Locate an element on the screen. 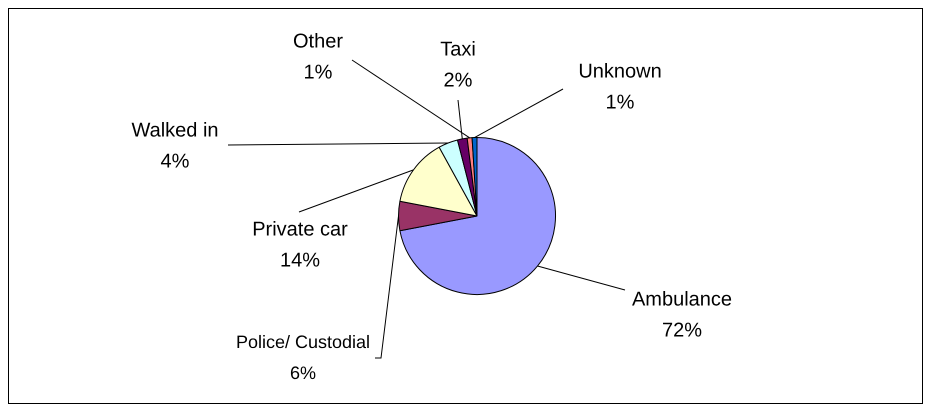 The width and height of the screenshot is (933, 414). slice-label: Taxi is located at coordinates (458, 49).